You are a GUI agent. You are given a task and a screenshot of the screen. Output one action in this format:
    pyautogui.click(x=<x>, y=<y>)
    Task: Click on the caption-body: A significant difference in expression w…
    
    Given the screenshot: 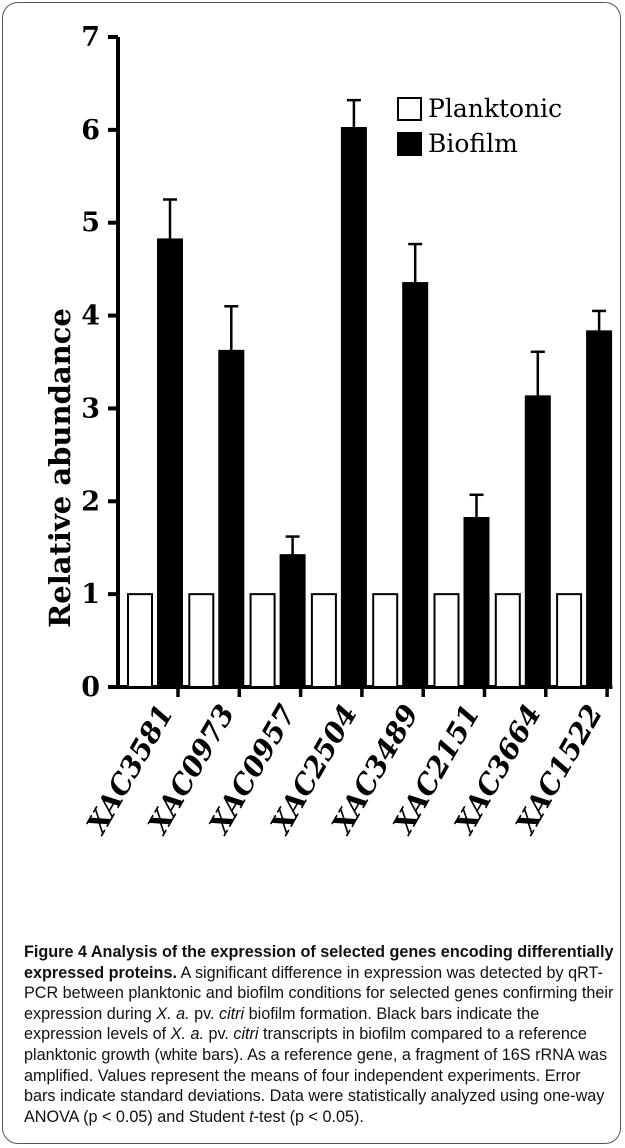 What is the action you would take?
    pyautogui.click(x=318, y=1045)
    